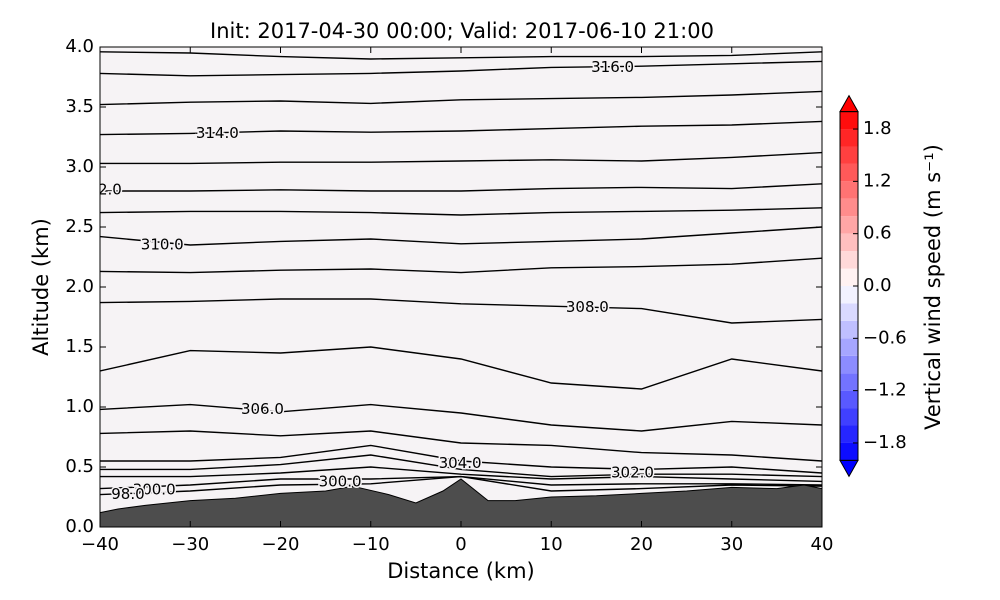 This screenshot has width=1000, height=600. What do you see at coordinates (460, 544) in the screenshot?
I see `x-tick-label: 0` at bounding box center [460, 544].